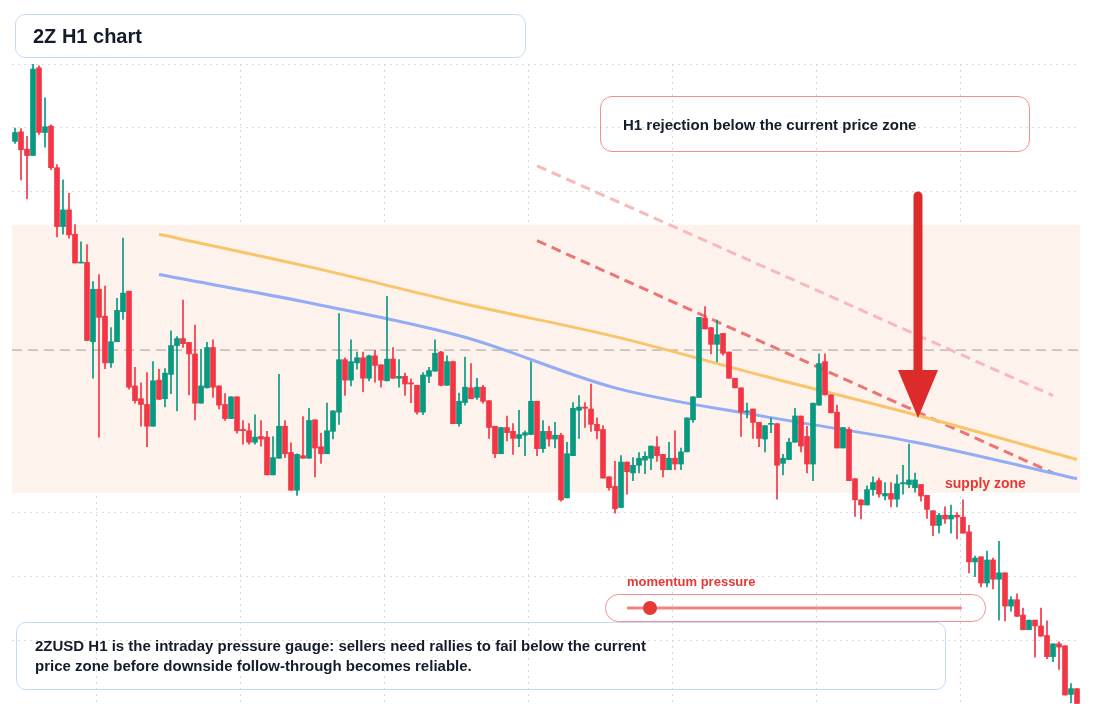  What do you see at coordinates (270, 36) in the screenshot?
I see `chart-title: 2Z H1 chart` at bounding box center [270, 36].